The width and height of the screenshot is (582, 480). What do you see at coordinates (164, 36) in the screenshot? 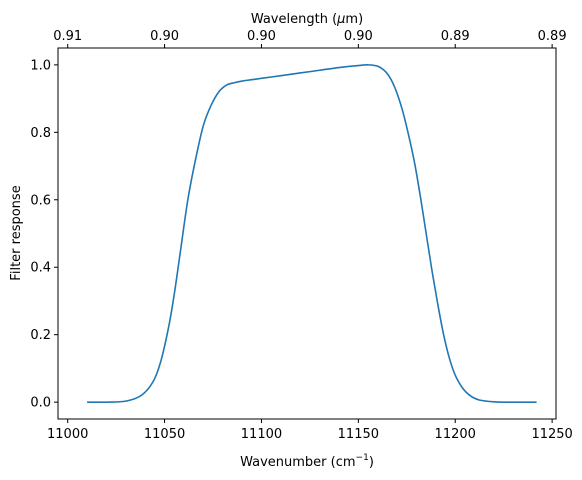
I see `top-tick-label-1: 0.90` at bounding box center [164, 36].